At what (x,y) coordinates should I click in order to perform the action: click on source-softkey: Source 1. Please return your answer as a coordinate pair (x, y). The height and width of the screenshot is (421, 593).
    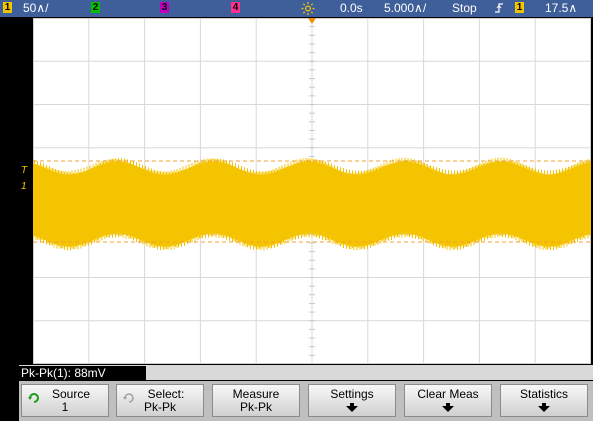
    Looking at the image, I should click on (65, 400).